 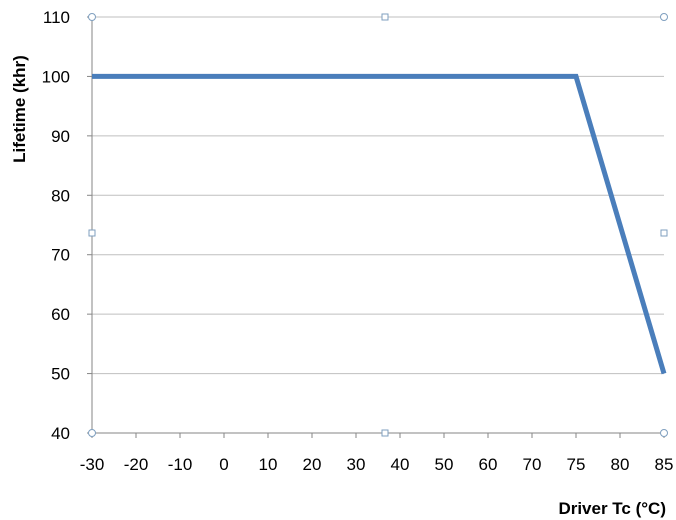 What do you see at coordinates (620, 464) in the screenshot?
I see `x-tick-label-80: 80` at bounding box center [620, 464].